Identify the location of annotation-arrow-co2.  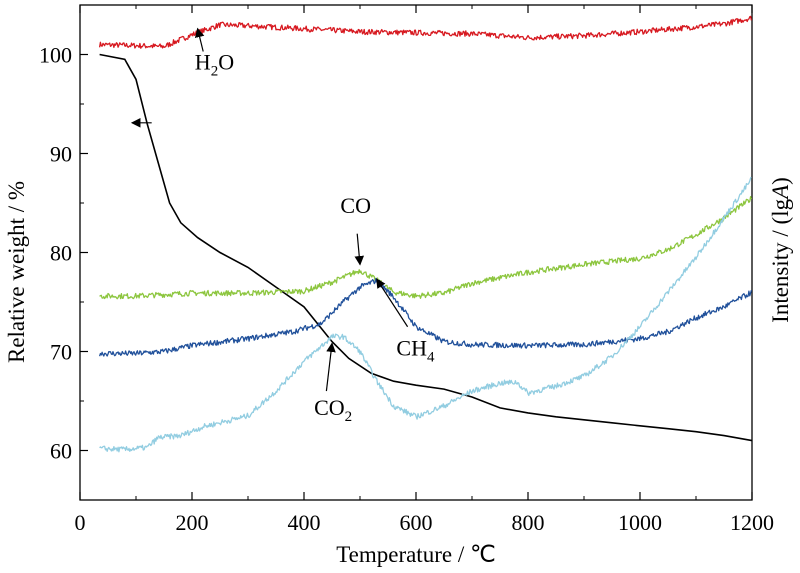
(330, 367).